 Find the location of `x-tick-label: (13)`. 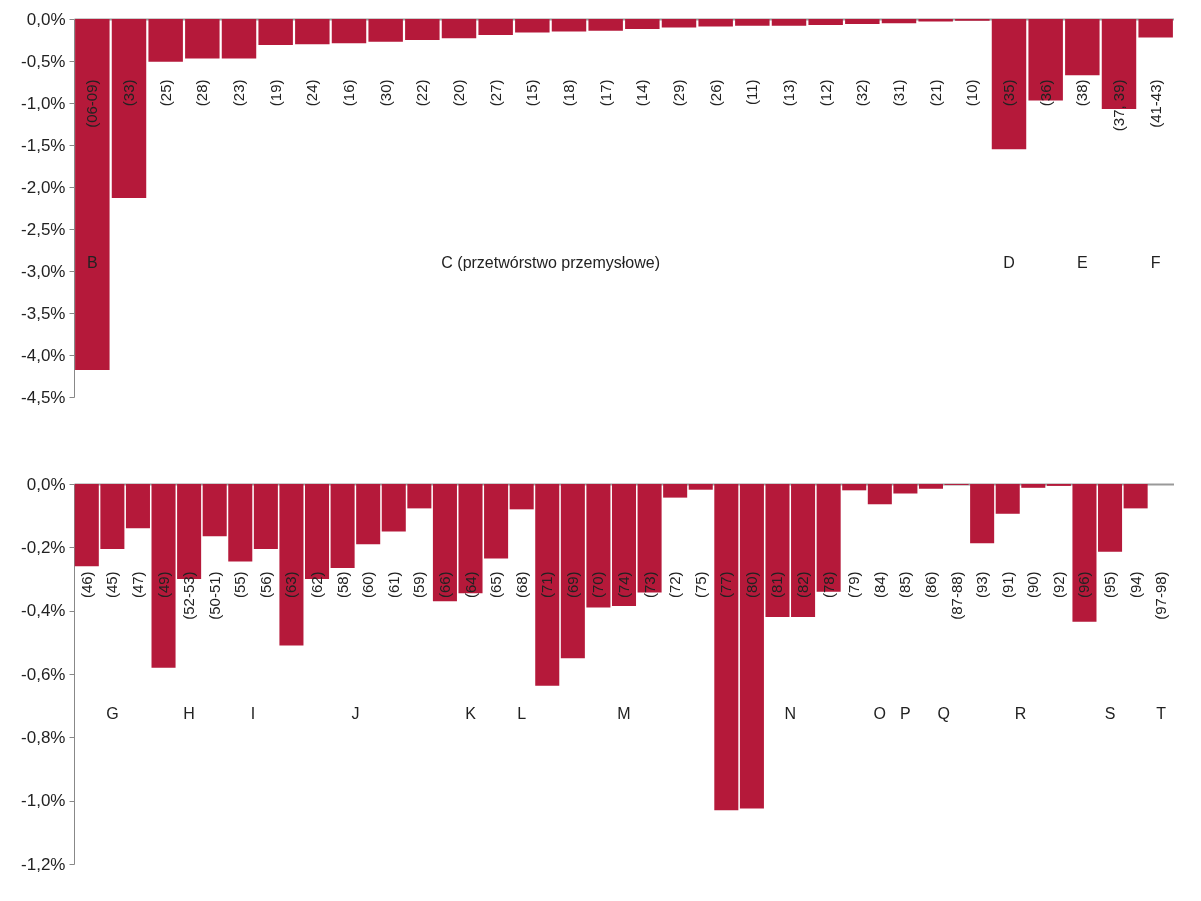

x-tick-label: (13) is located at coordinates (788, 93).